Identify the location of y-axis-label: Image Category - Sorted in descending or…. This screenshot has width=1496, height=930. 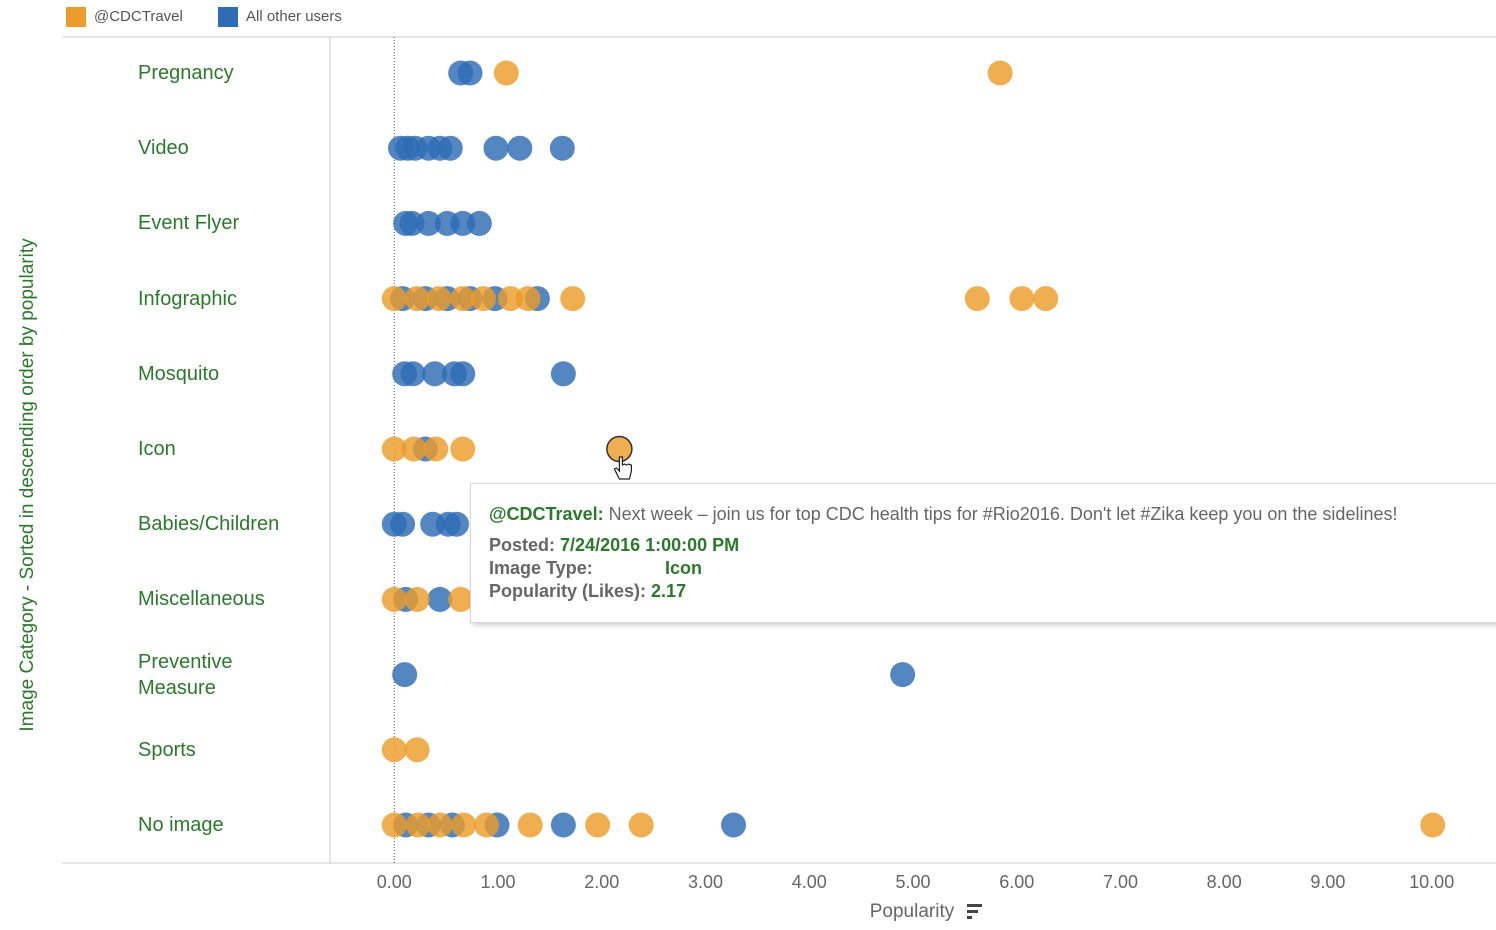
(27, 485).